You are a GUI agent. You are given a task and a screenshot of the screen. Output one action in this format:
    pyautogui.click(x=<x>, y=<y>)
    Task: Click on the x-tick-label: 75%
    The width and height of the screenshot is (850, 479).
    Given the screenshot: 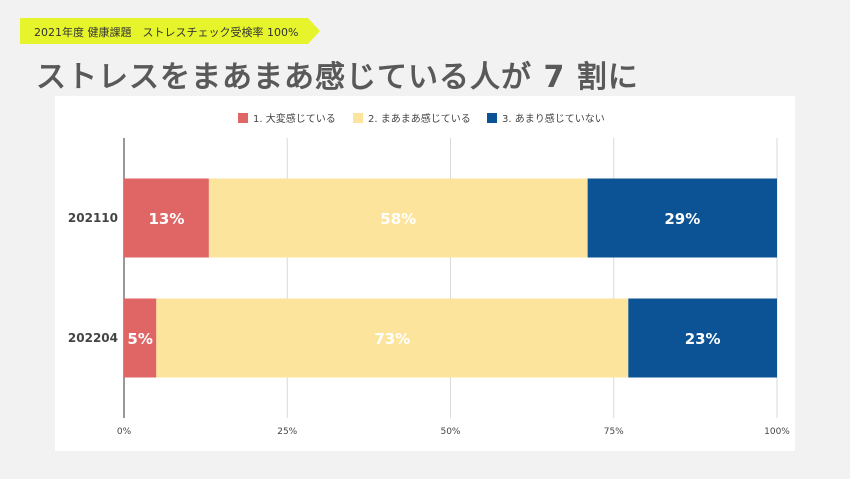 What is the action you would take?
    pyautogui.click(x=614, y=432)
    